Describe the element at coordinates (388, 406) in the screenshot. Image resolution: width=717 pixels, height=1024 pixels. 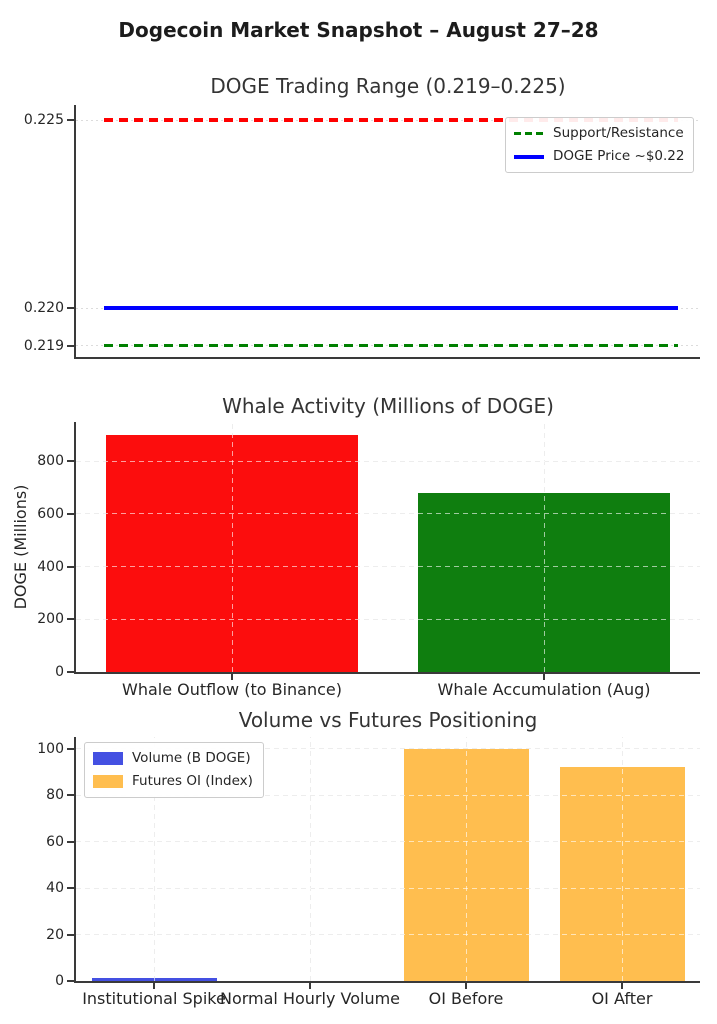
I see `whale-activity-chart-title: Whale Activity (Millions of DOGE)` at that location.